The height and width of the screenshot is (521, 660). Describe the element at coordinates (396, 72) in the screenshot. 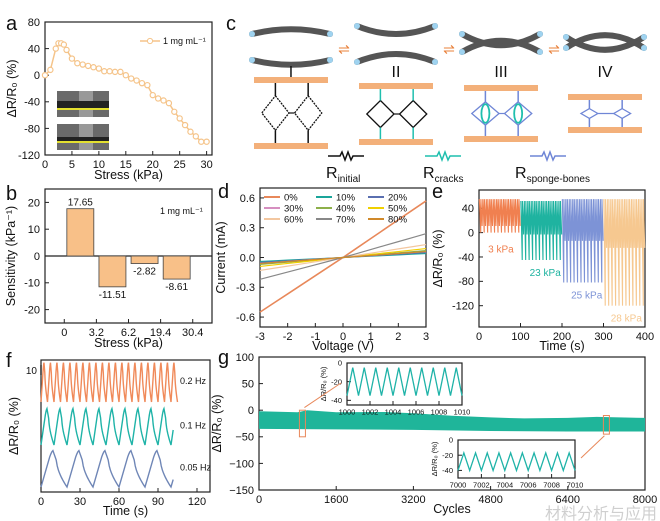

I see `stage-label: II` at that location.